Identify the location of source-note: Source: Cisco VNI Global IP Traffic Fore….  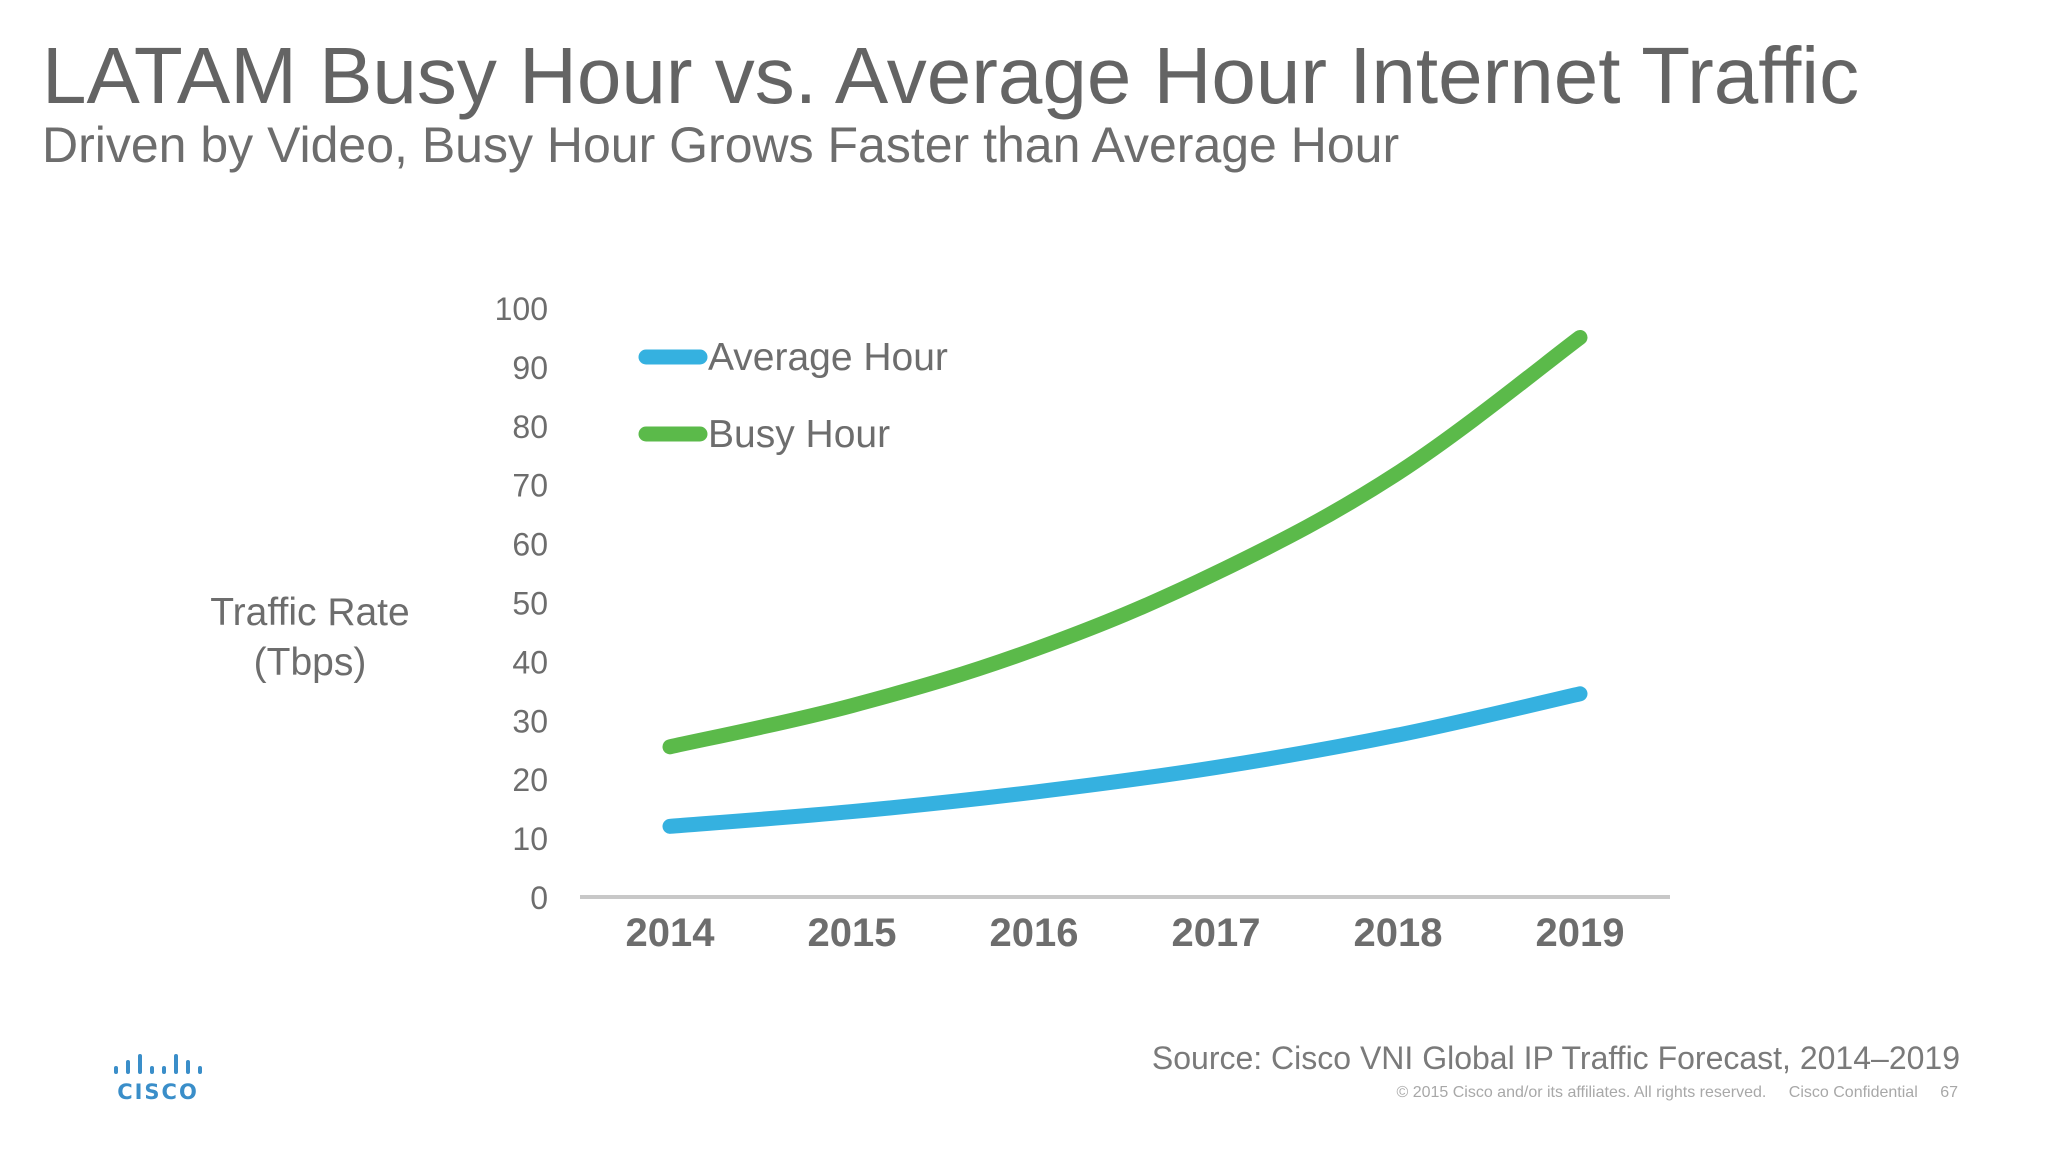
(1555, 1058).